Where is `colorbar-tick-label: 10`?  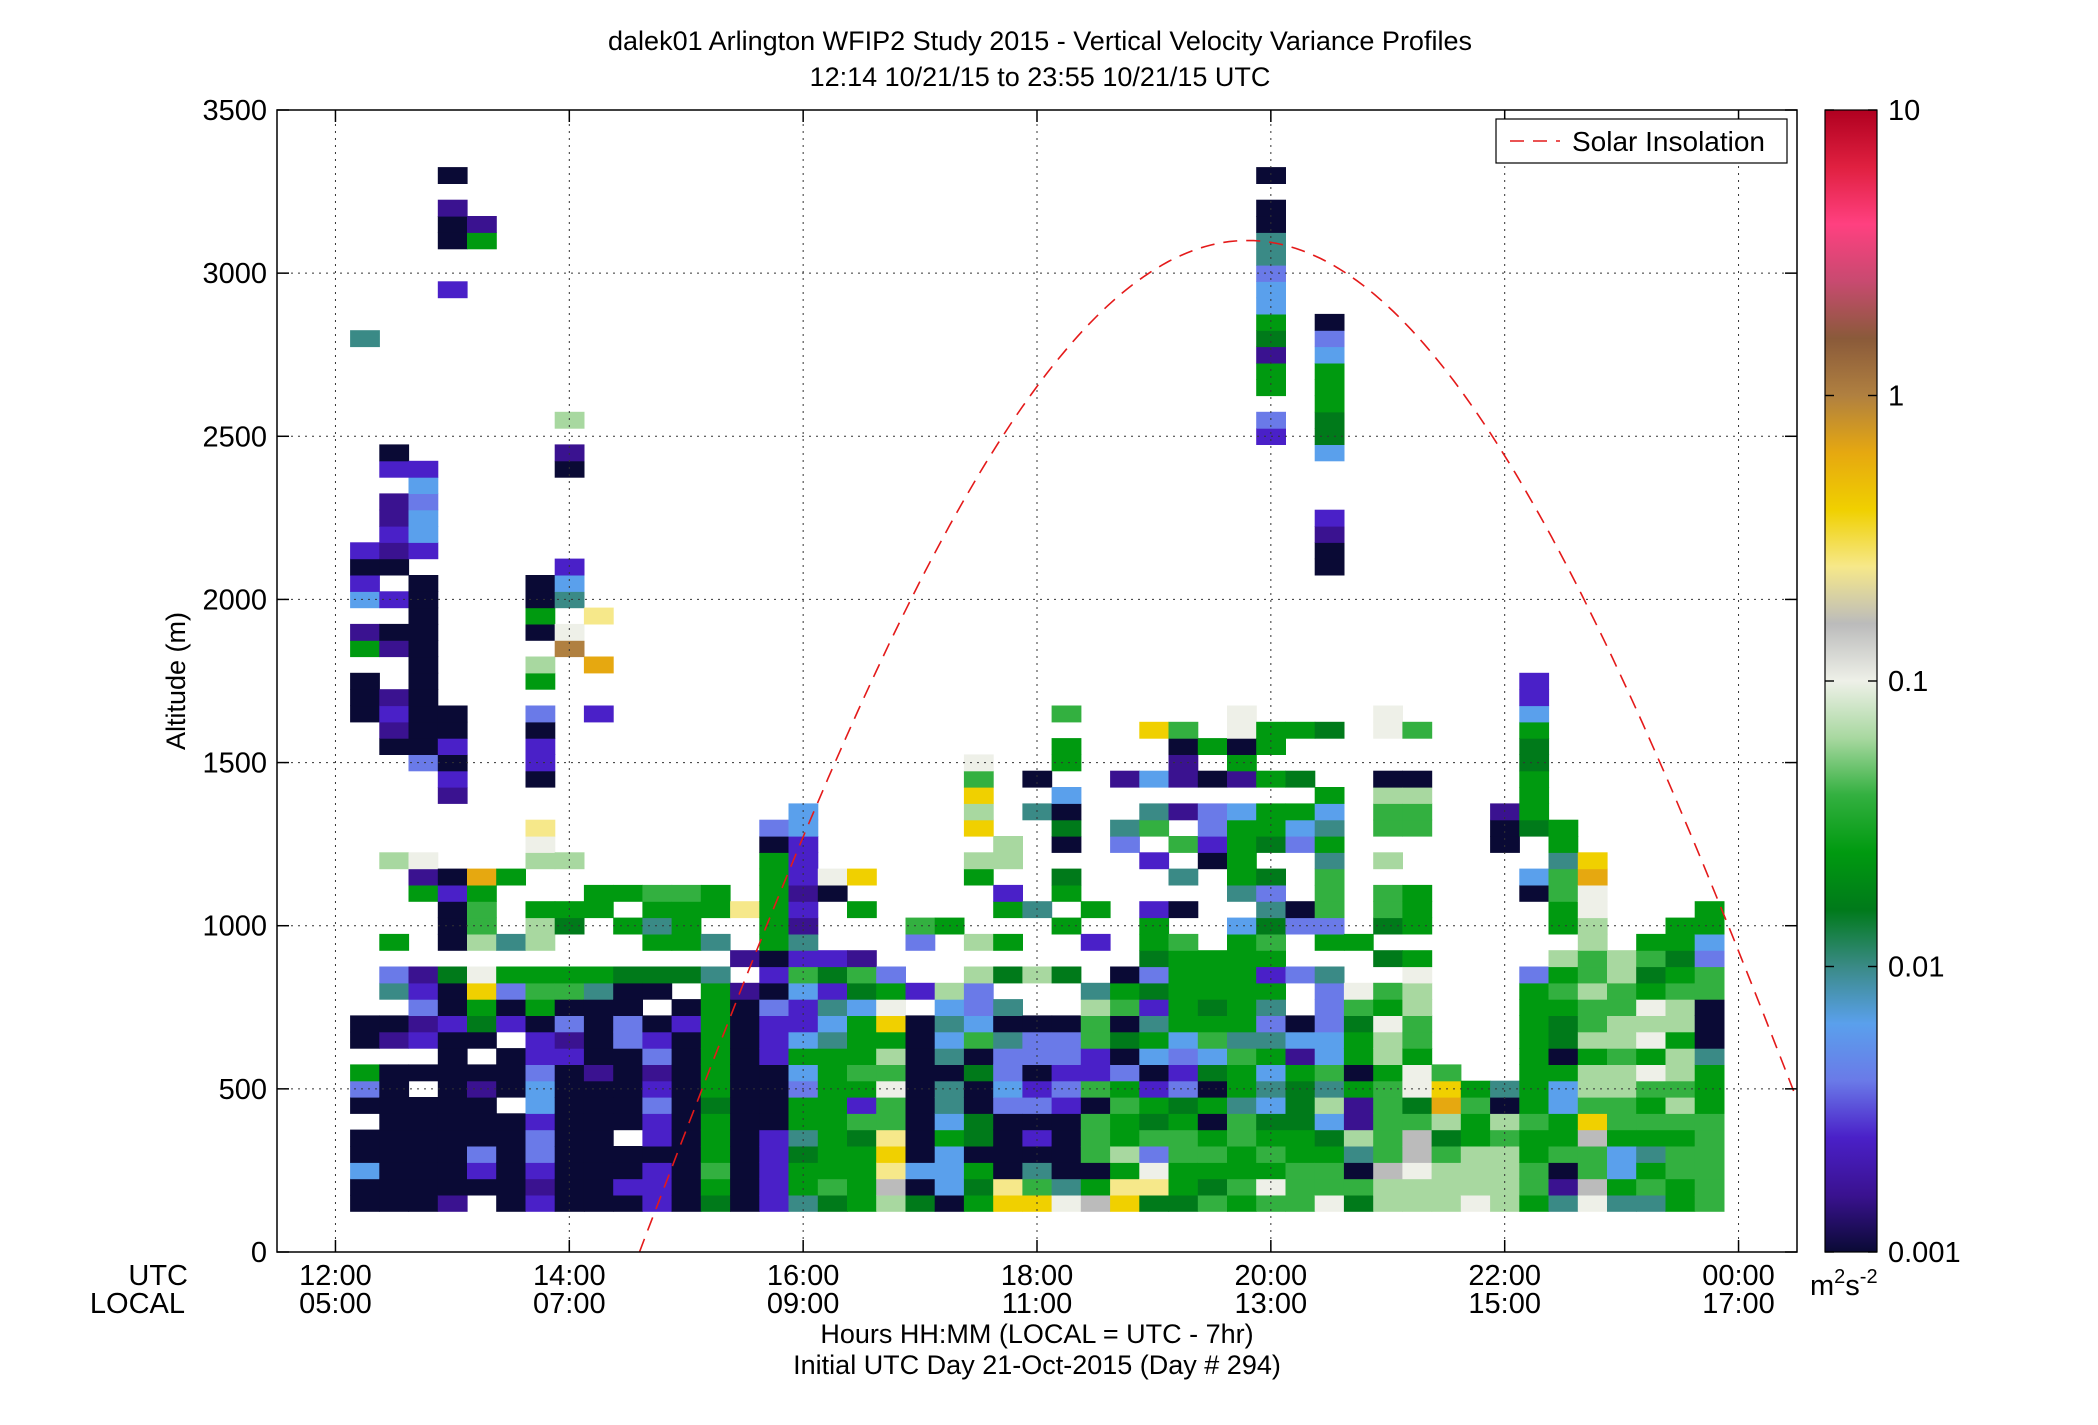 colorbar-tick-label: 10 is located at coordinates (1904, 111).